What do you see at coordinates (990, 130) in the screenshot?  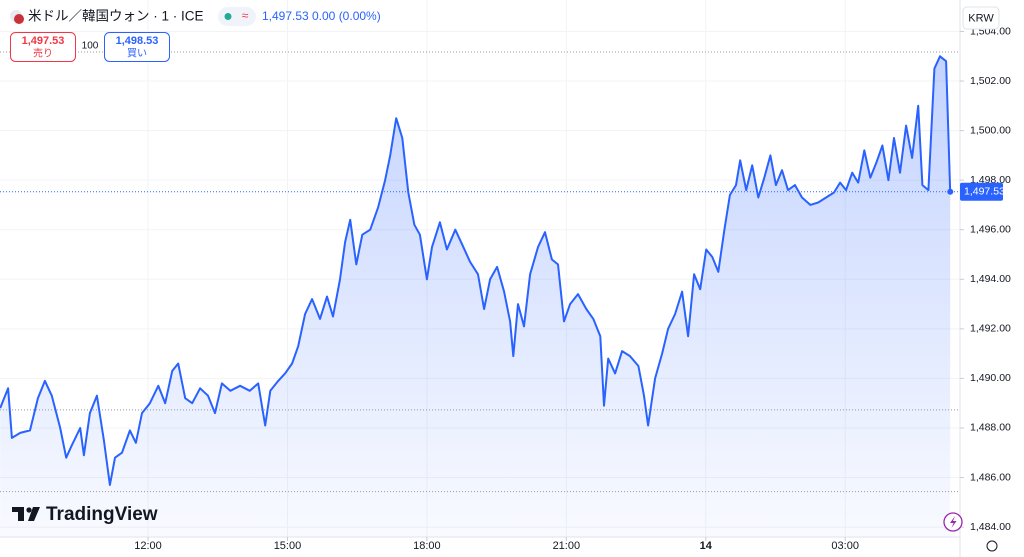 I see `y-tick-label: 1,500.00` at bounding box center [990, 130].